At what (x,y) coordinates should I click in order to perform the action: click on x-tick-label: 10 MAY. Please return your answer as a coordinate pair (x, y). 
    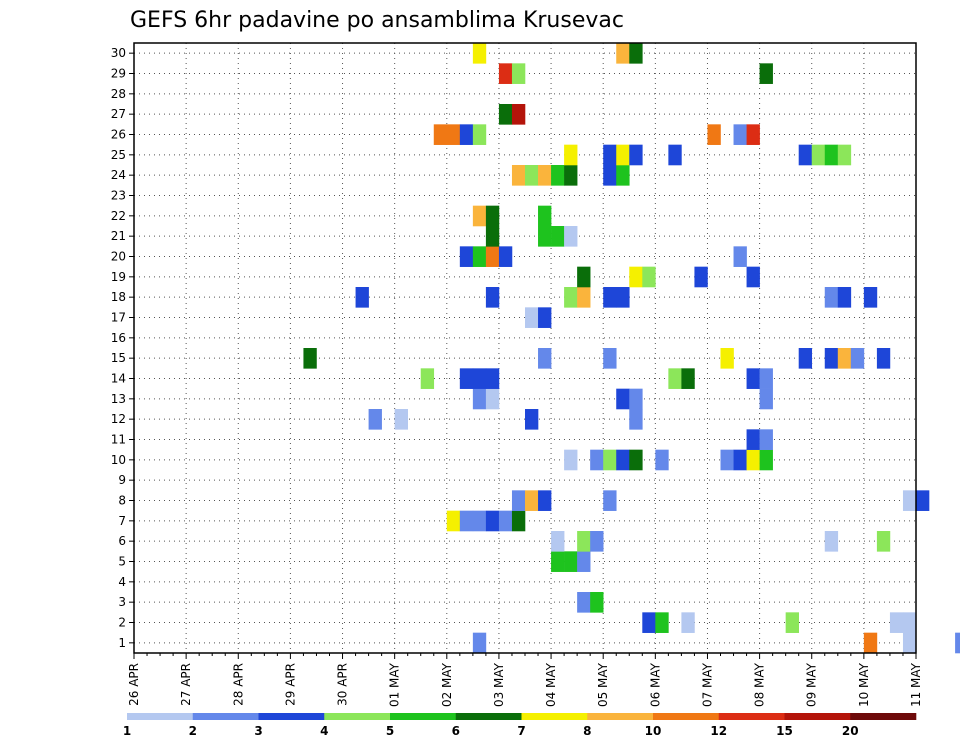
    Looking at the image, I should click on (864, 684).